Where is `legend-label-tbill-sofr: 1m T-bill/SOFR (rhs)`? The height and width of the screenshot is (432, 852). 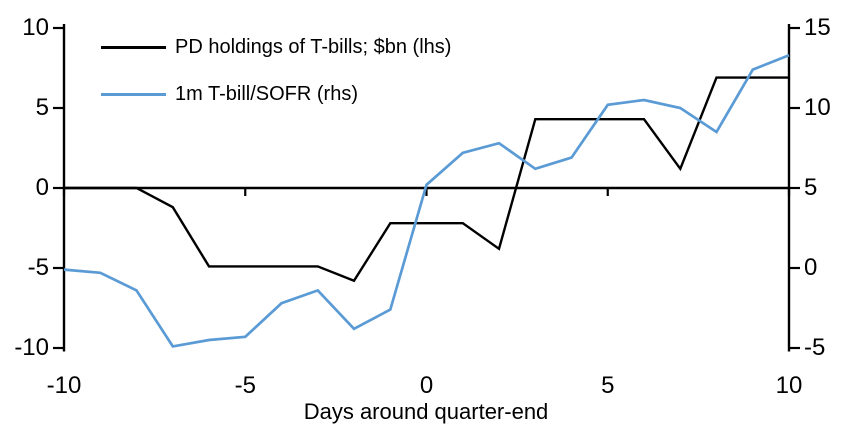 legend-label-tbill-sofr: 1m T-bill/SOFR (rhs) is located at coordinates (266, 94).